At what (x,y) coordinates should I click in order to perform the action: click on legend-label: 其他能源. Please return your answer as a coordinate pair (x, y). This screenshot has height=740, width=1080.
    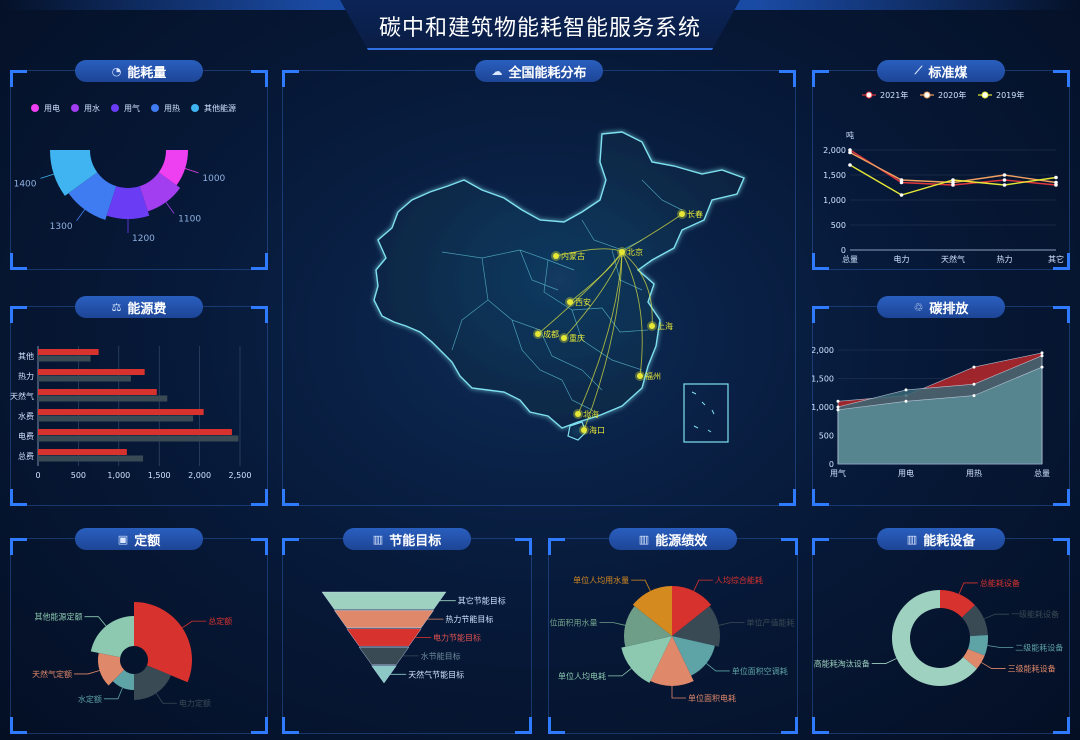
    Looking at the image, I should click on (220, 108).